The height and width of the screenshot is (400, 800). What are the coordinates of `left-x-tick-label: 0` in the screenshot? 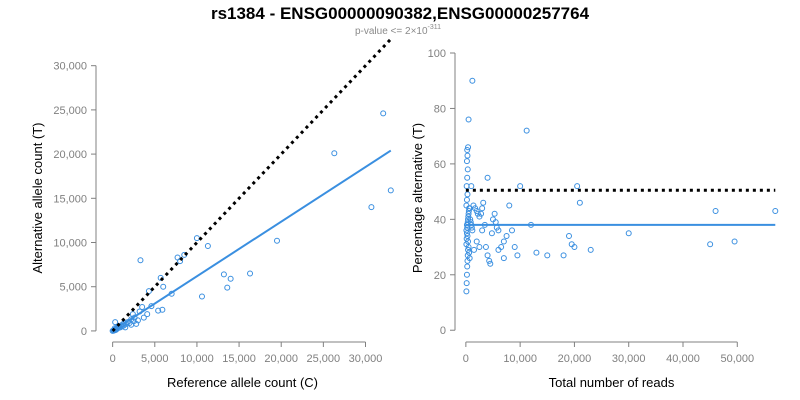 It's located at (113, 359).